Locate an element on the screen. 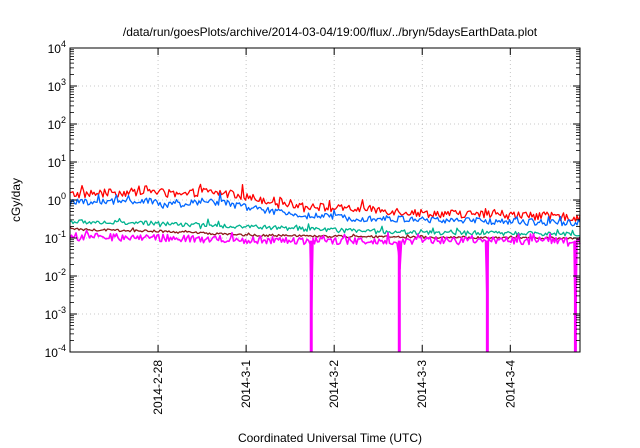  y-tick-label: 10⁰ is located at coordinates (57, 199).